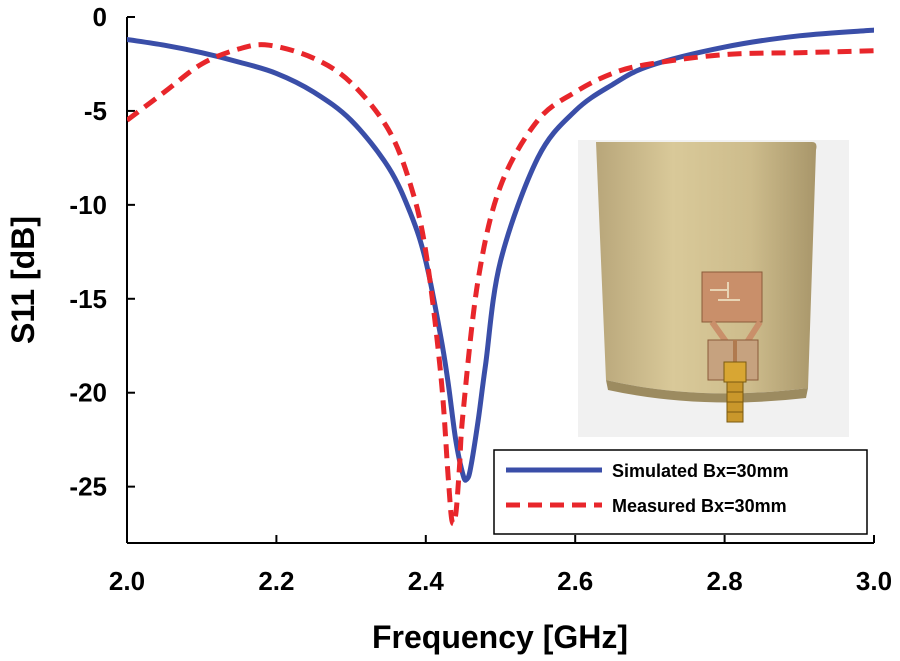 The image size is (900, 661). Describe the element at coordinates (680, 492) in the screenshot. I see `legend: Simulated Bx=30mm Measured Bx=30mm` at that location.